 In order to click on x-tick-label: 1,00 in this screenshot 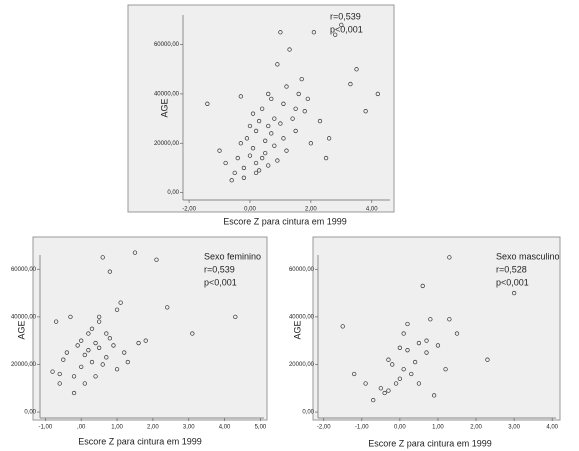, I will do `click(117, 428)`.